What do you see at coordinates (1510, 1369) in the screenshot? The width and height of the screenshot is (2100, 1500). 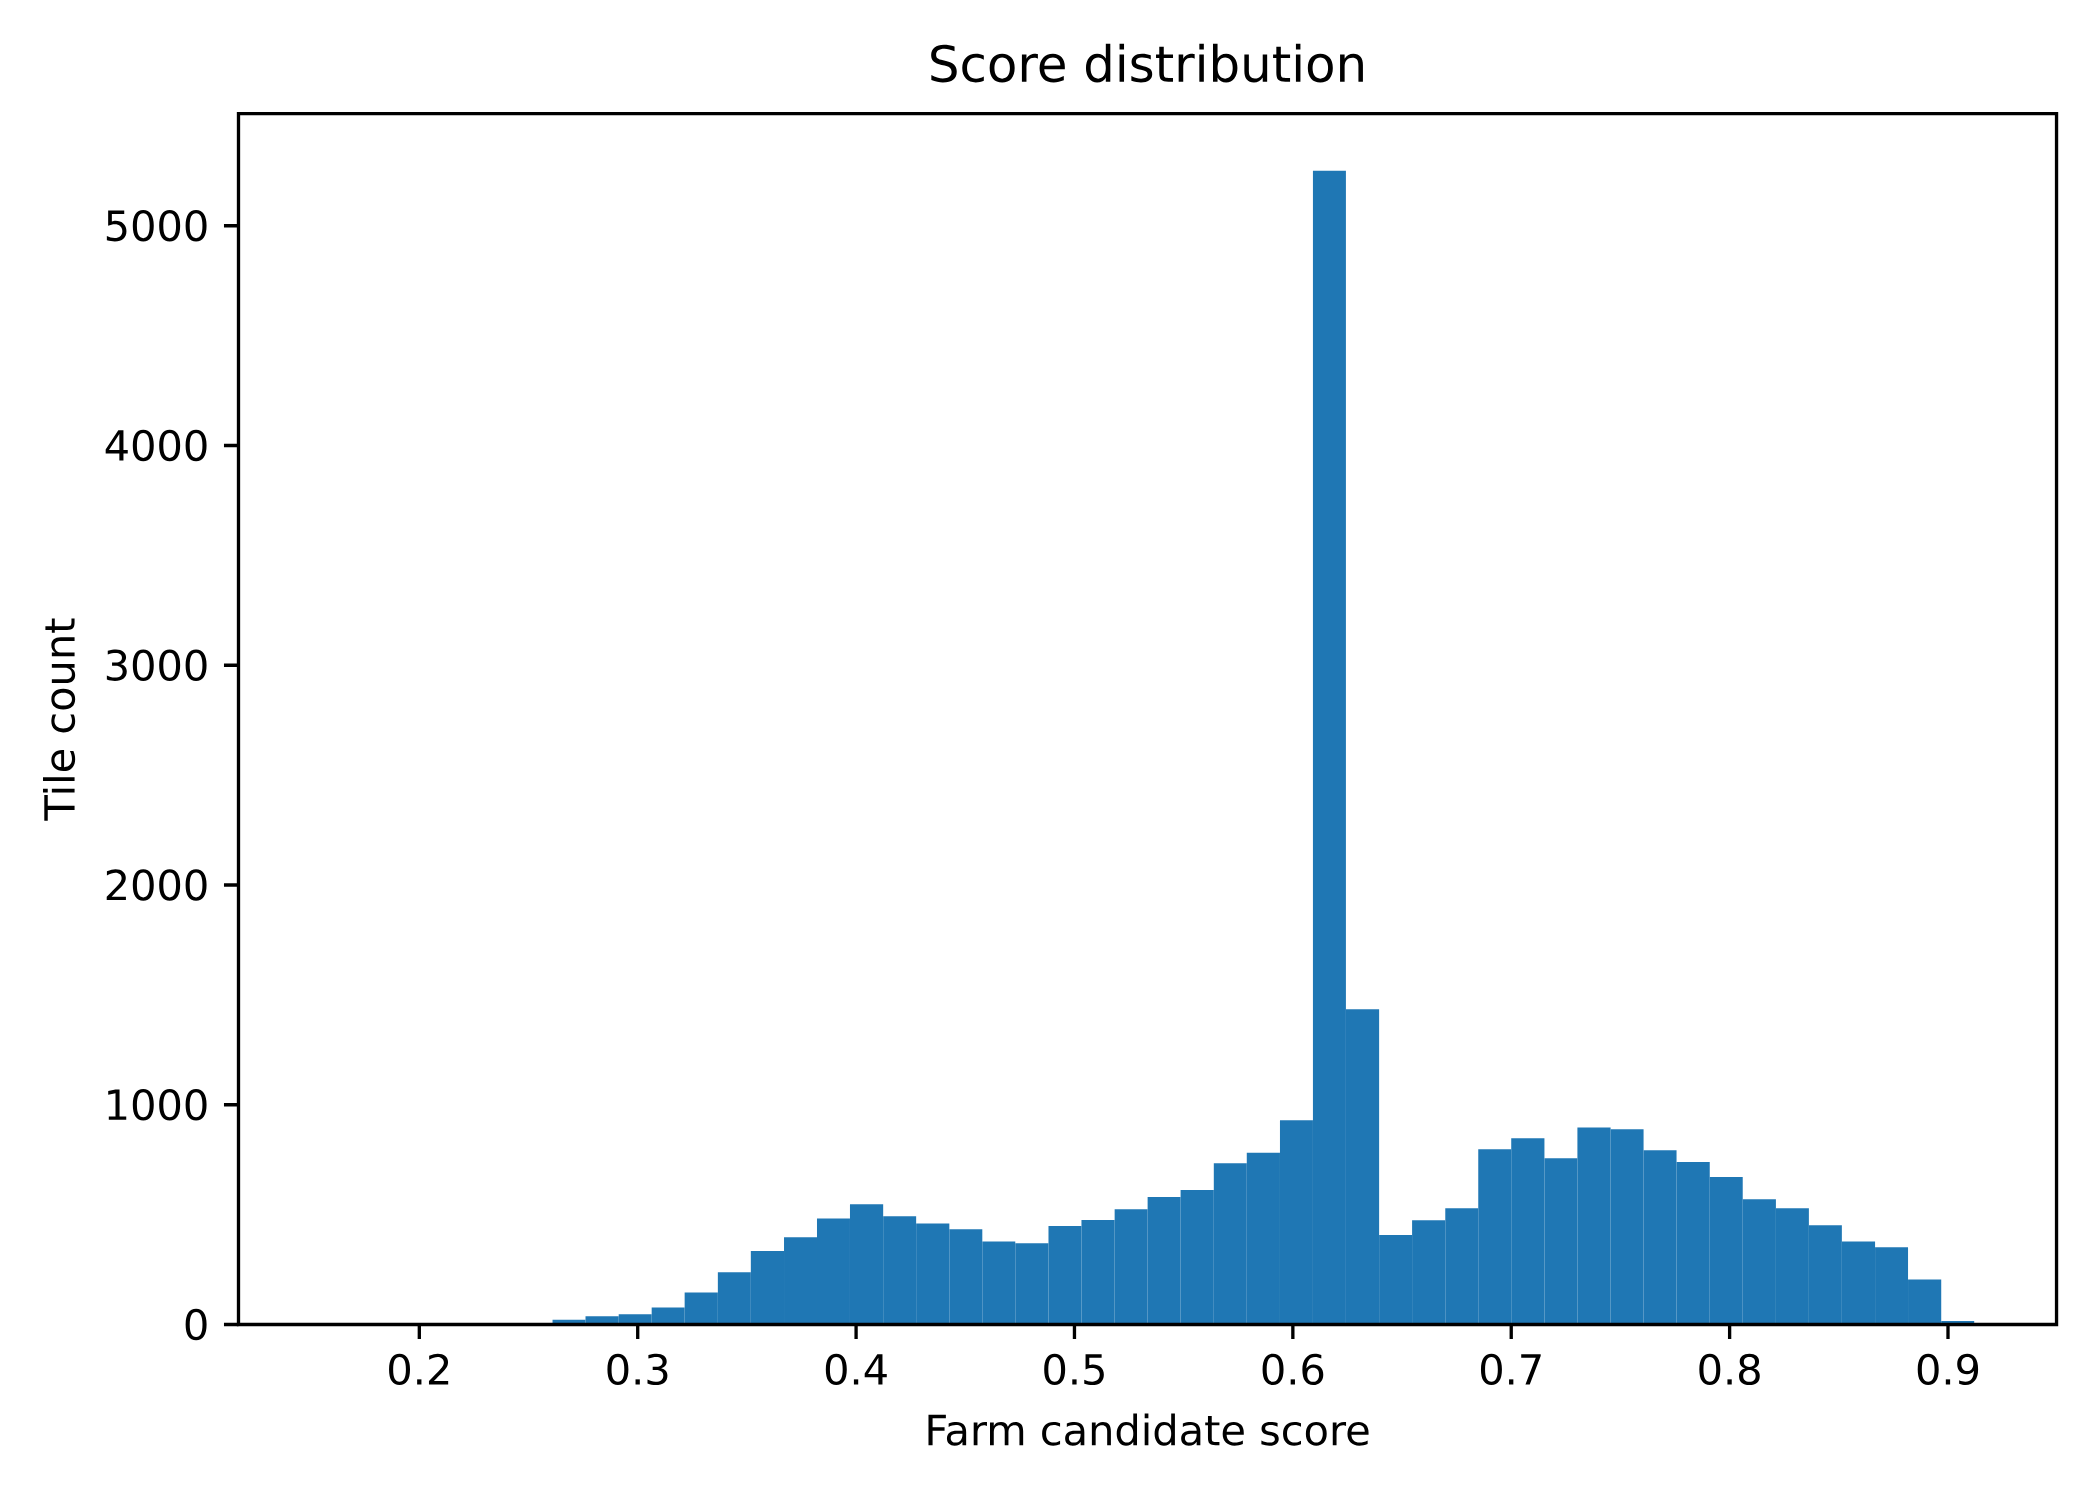 I see `x-tick-label: 0.7` at bounding box center [1510, 1369].